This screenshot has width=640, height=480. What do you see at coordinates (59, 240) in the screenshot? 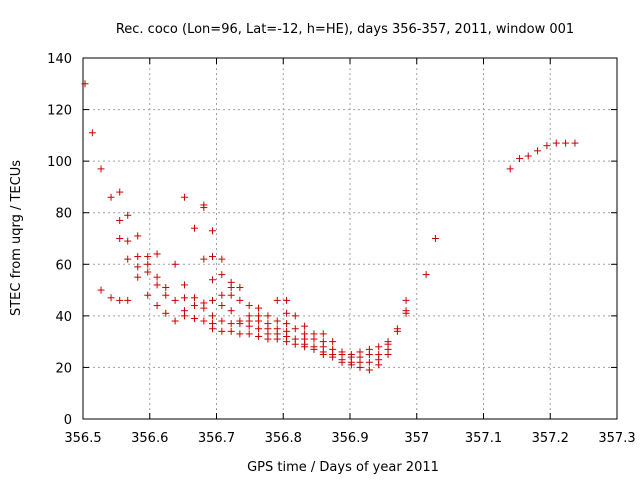
I see `y-axis-tick-labels: 0 20 40 60 80 100 120 140` at bounding box center [59, 240].